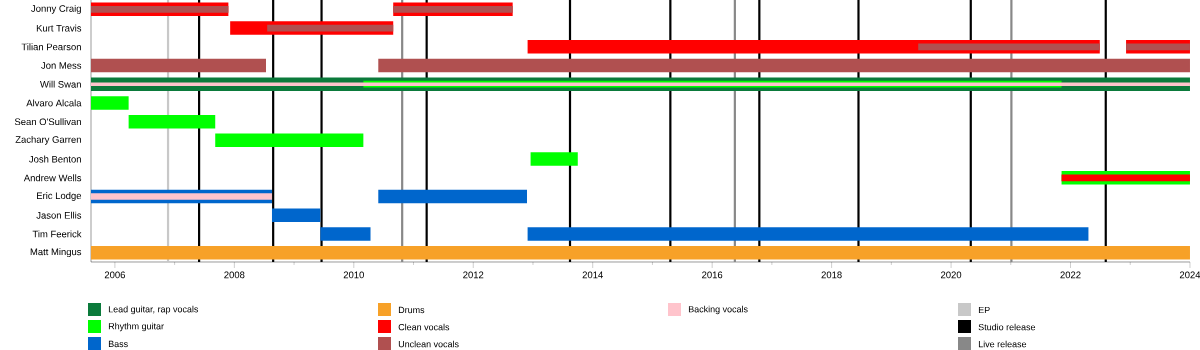 This screenshot has height=350, width=1200. I want to click on x-tick-label: 2018, so click(831, 275).